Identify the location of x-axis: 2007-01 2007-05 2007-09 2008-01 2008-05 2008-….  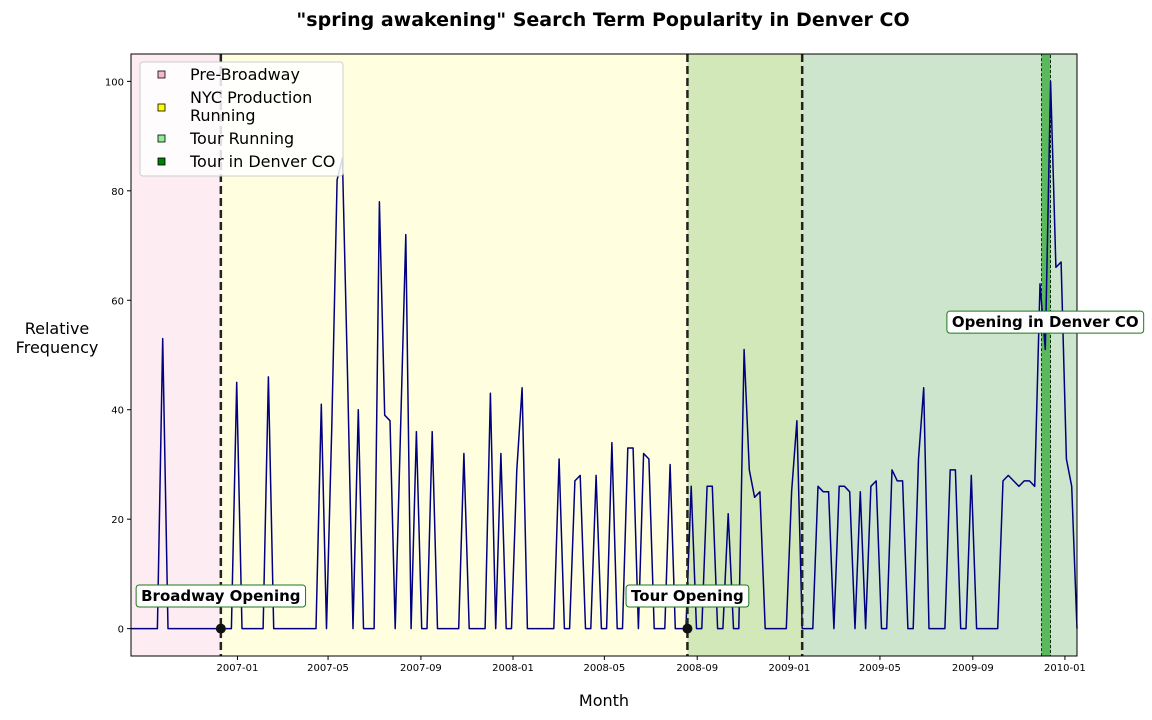
(651, 665).